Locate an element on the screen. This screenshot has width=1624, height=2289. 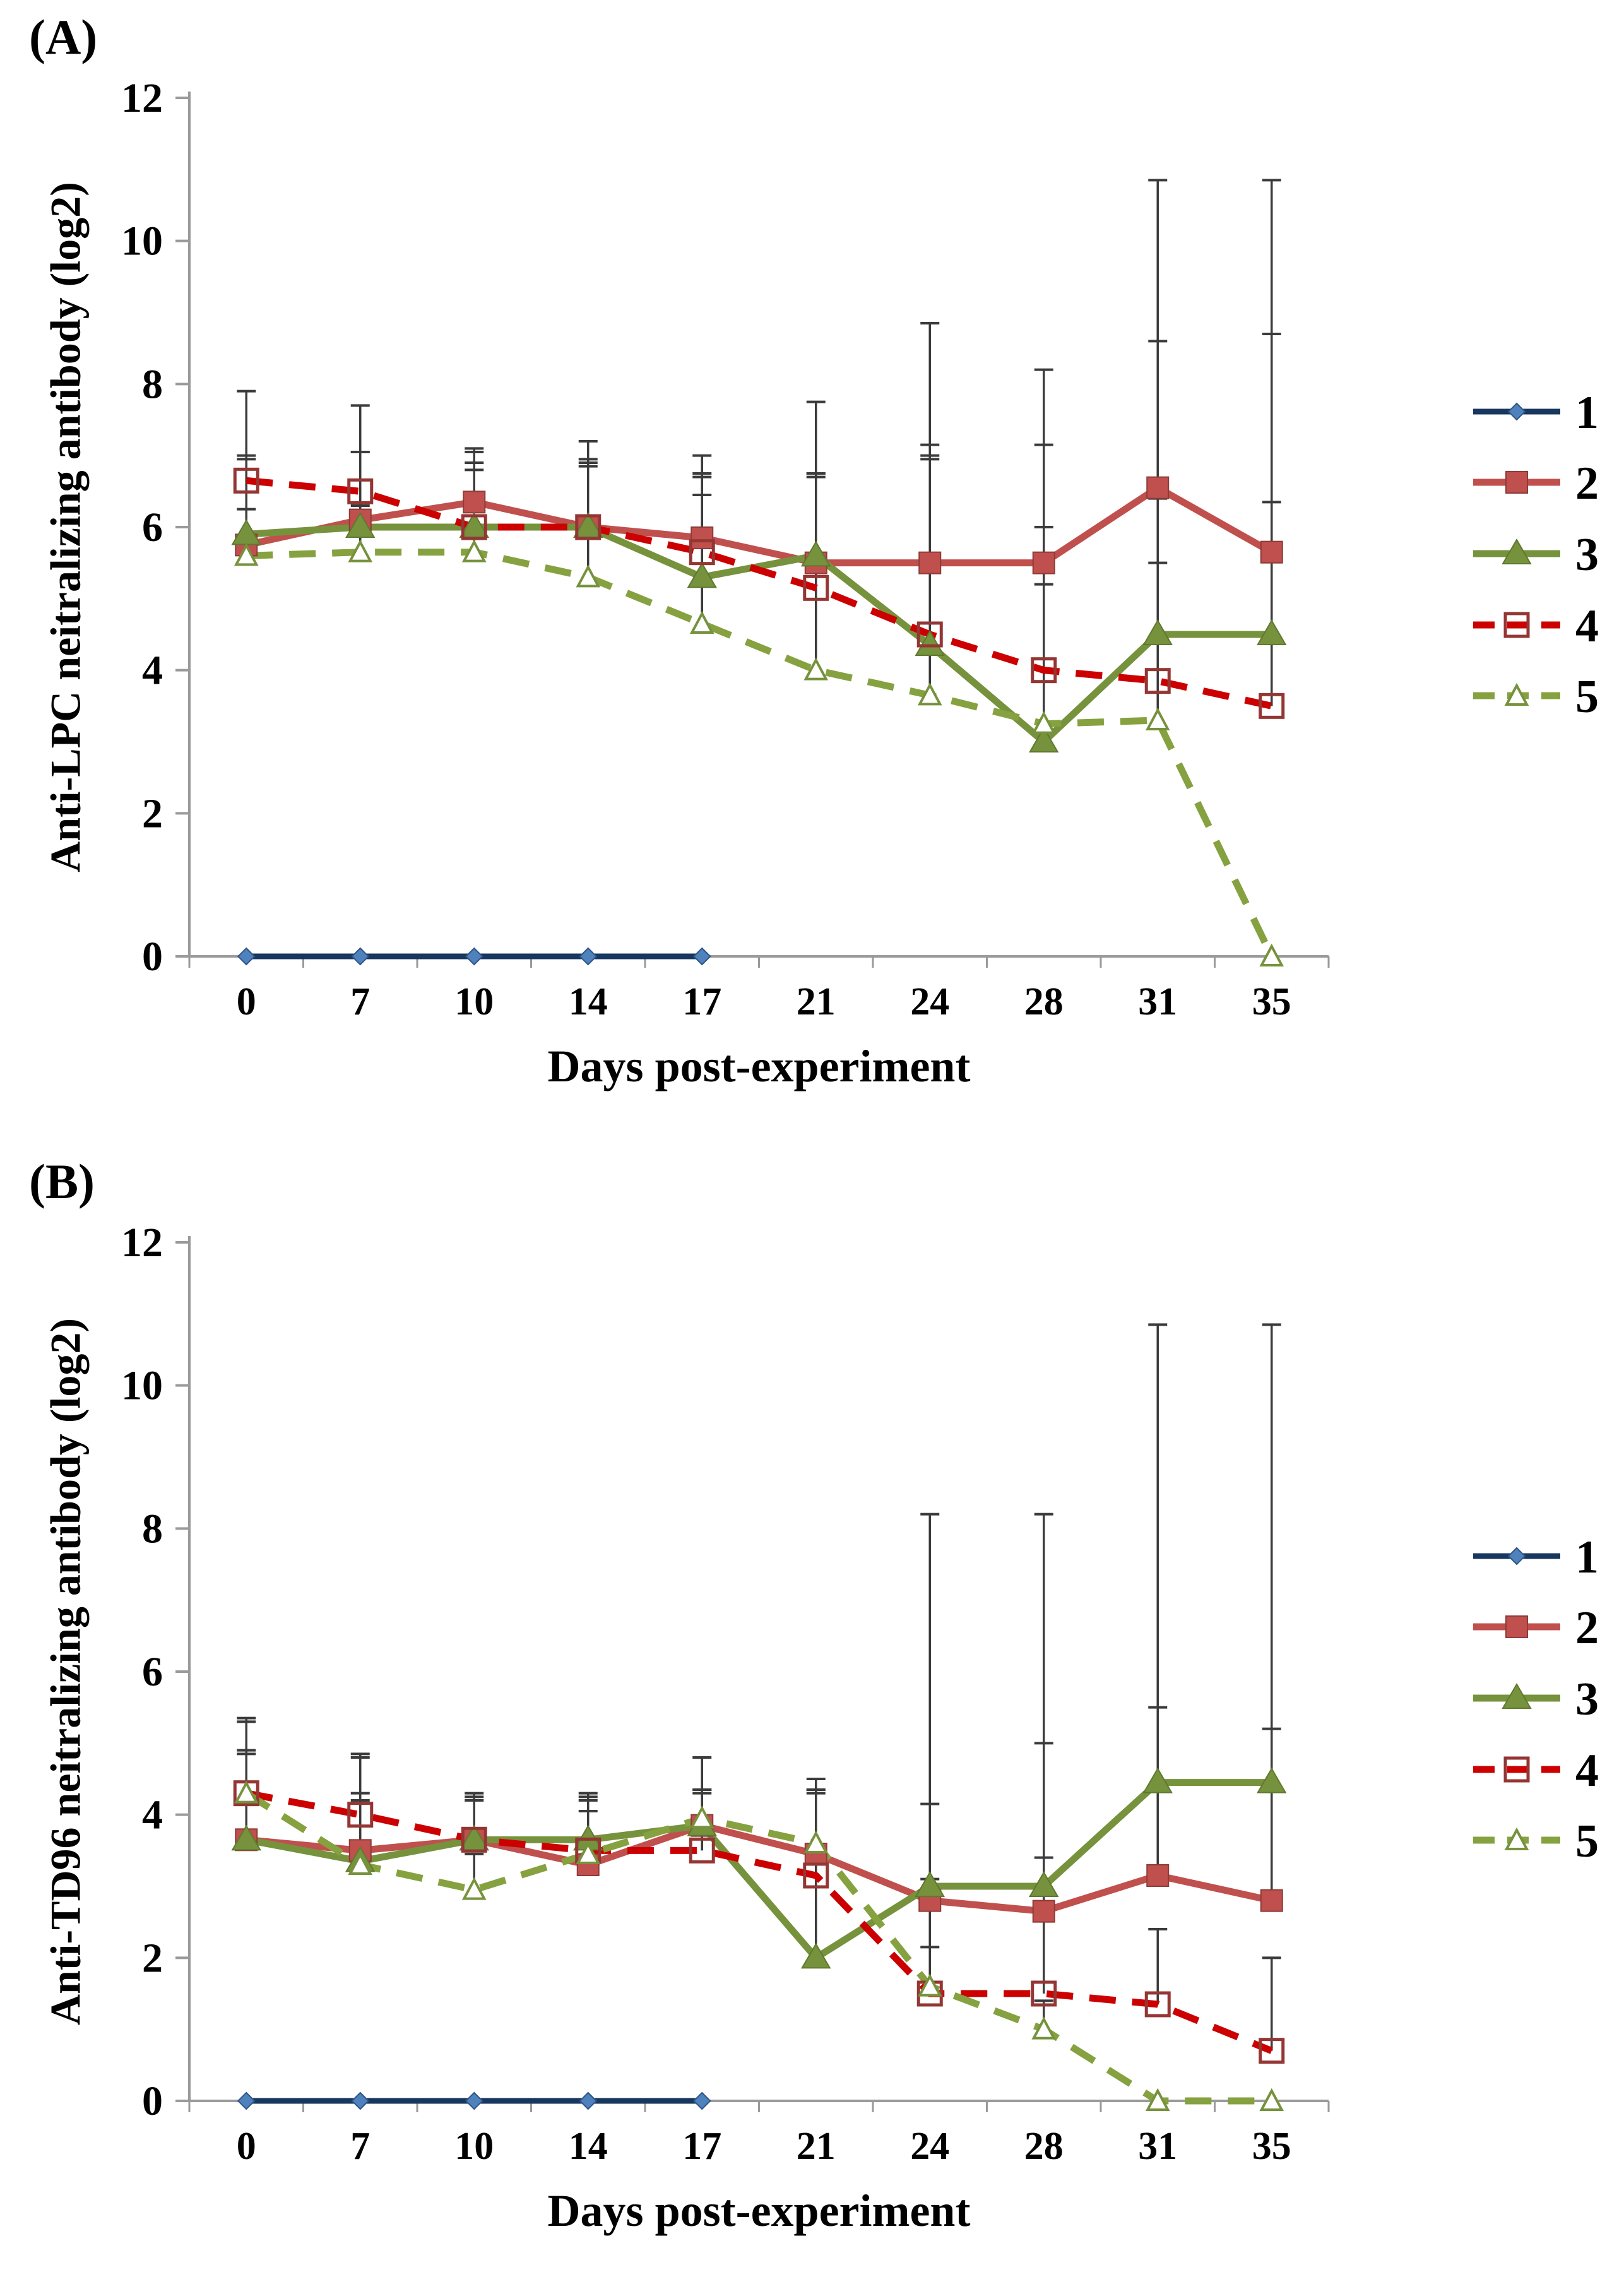
series-3-markers is located at coordinates (759, 1868).